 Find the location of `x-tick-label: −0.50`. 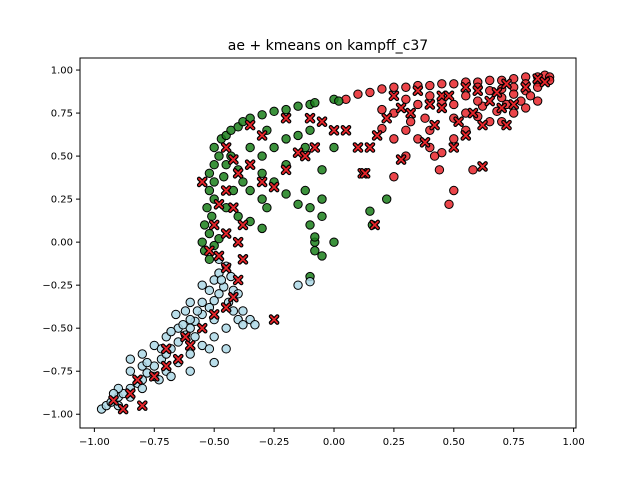

x-tick-label: −0.50 is located at coordinates (214, 442).